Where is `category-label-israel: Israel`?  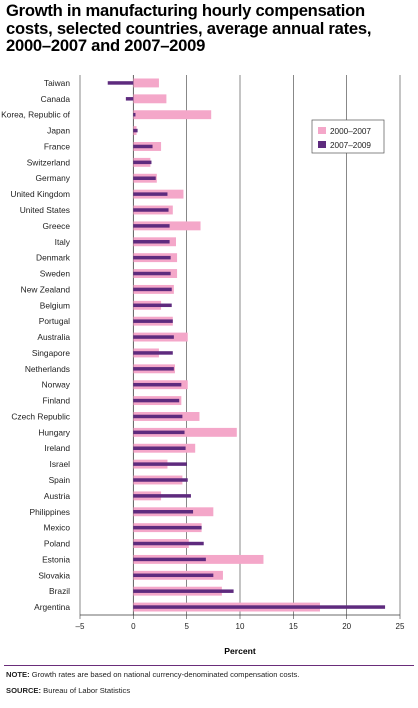
category-label-israel: Israel is located at coordinates (60, 464).